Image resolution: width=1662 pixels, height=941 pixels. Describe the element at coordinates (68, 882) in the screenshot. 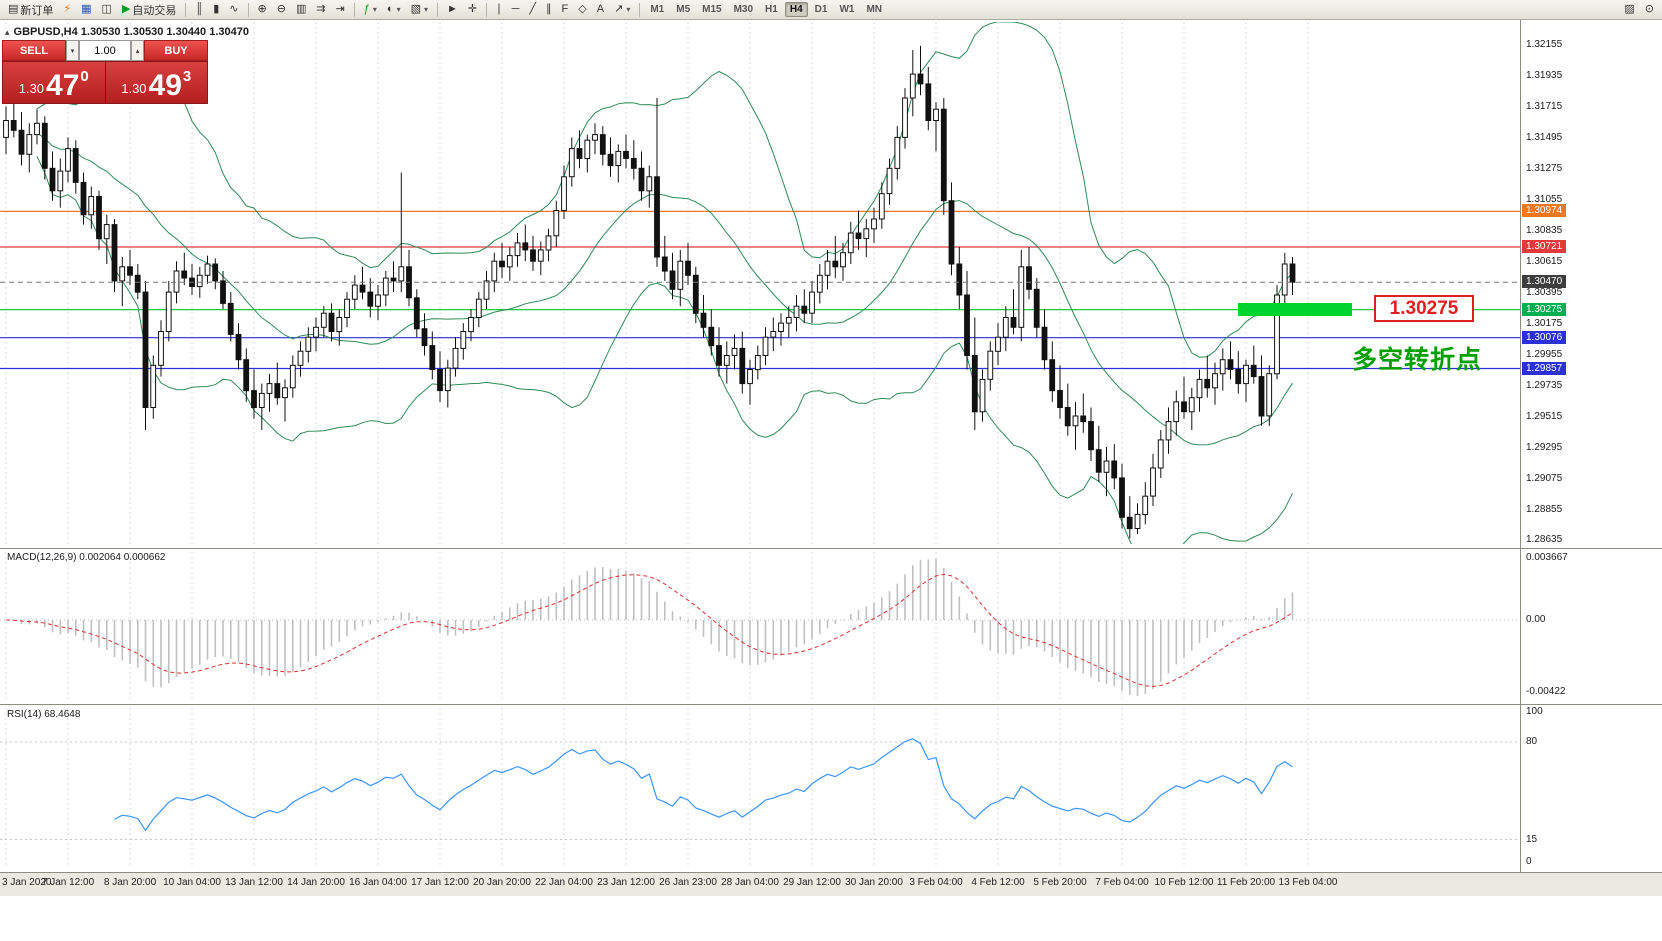

I see `time-axis-label: 7 Jan 12:00` at that location.